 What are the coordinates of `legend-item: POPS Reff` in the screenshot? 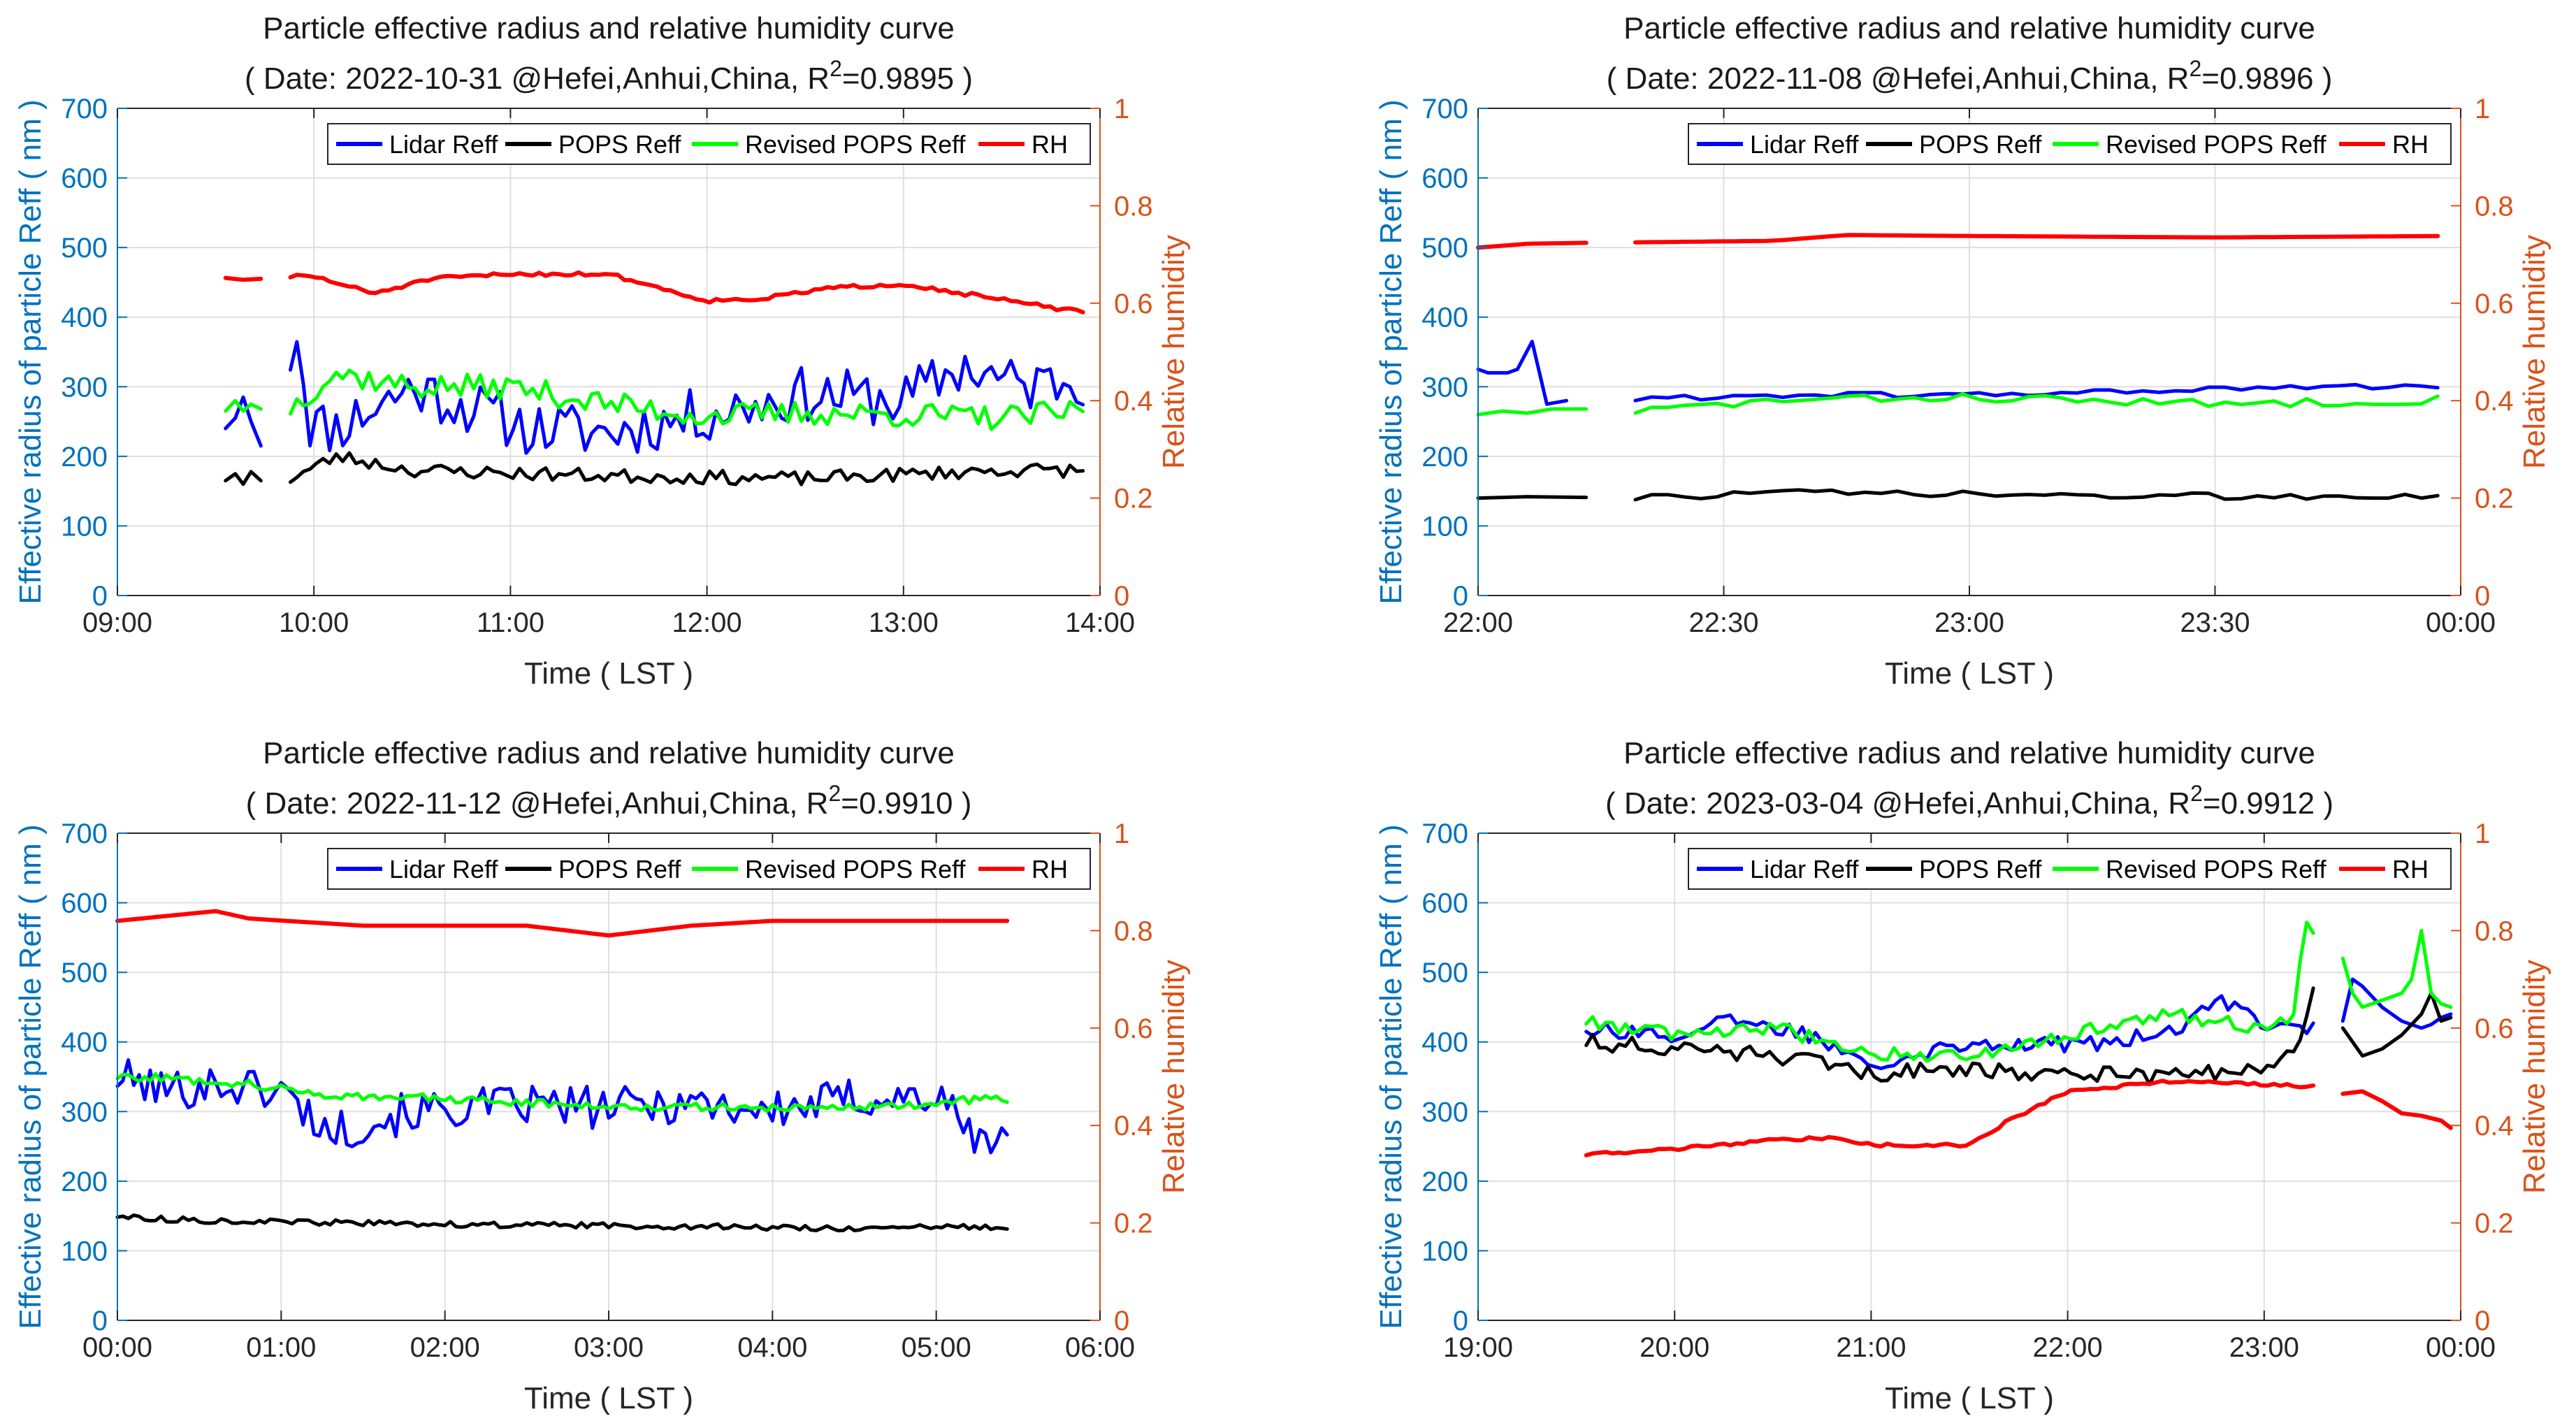 It's located at (593, 870).